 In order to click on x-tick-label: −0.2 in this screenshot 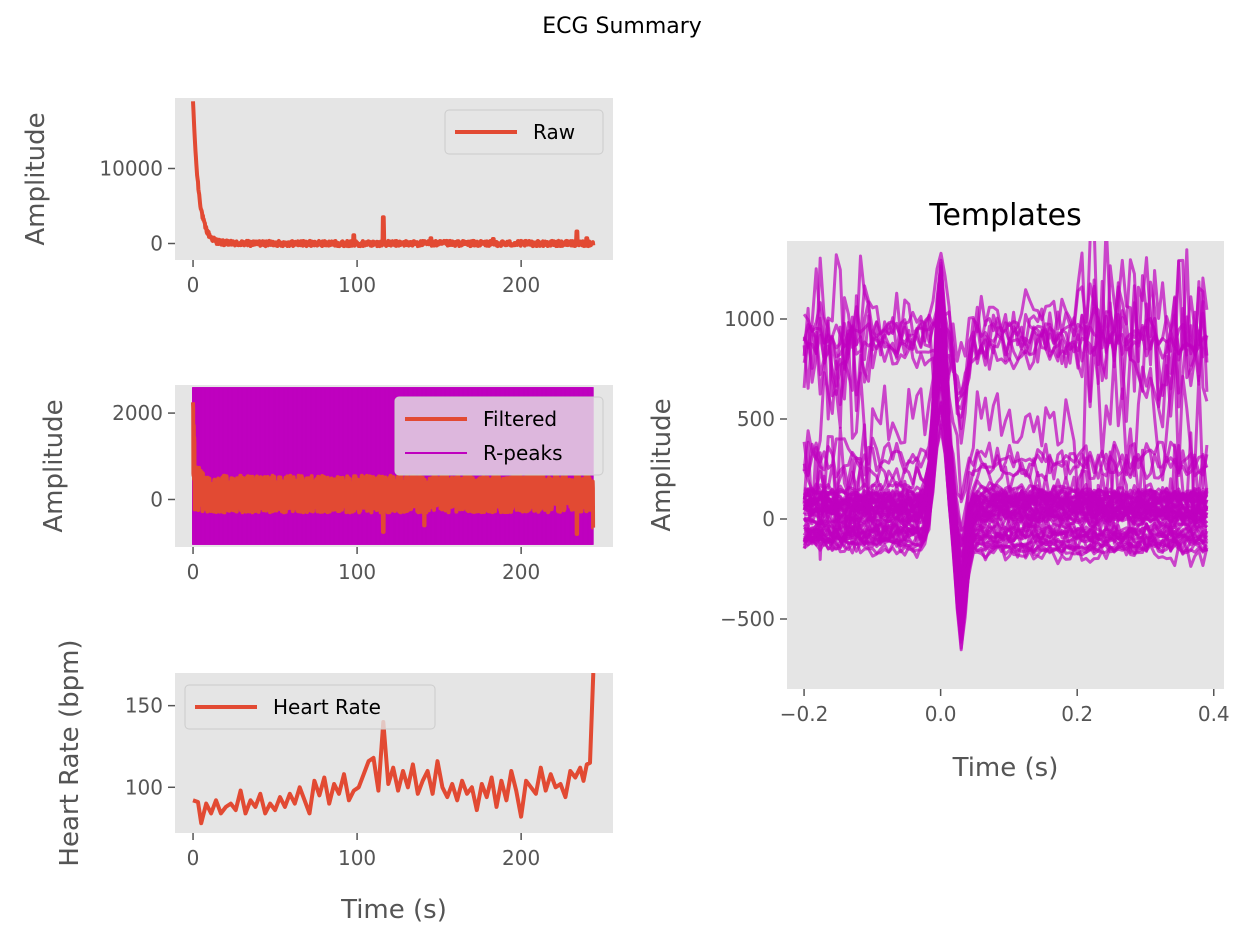, I will do `click(804, 714)`.